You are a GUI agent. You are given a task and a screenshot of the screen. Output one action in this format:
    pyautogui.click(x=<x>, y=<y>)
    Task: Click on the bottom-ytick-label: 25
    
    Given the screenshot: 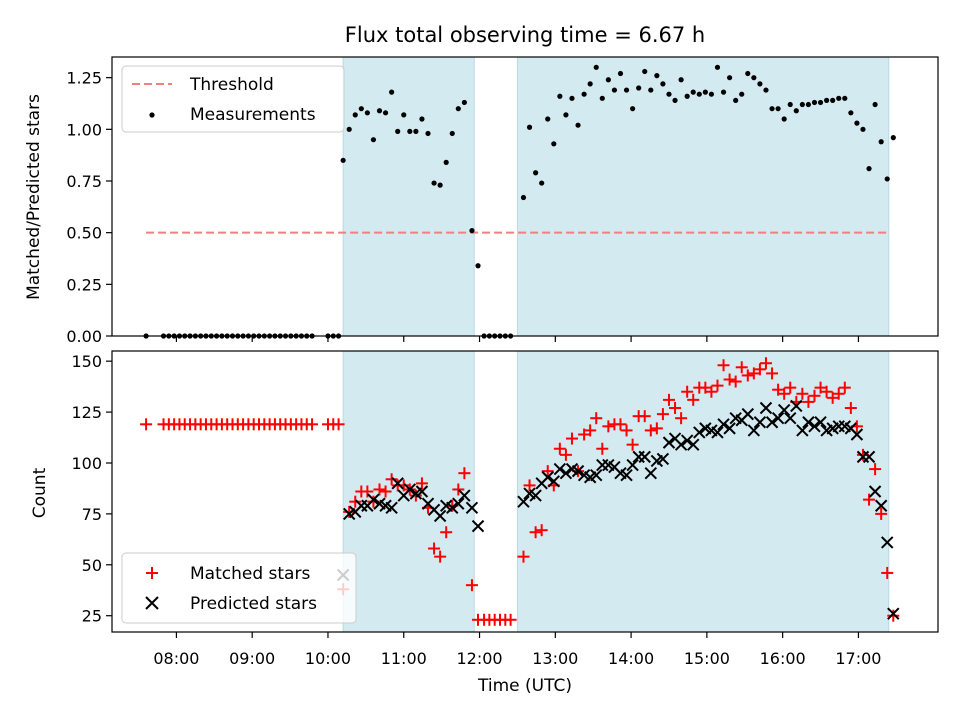 What is the action you would take?
    pyautogui.click(x=92, y=616)
    